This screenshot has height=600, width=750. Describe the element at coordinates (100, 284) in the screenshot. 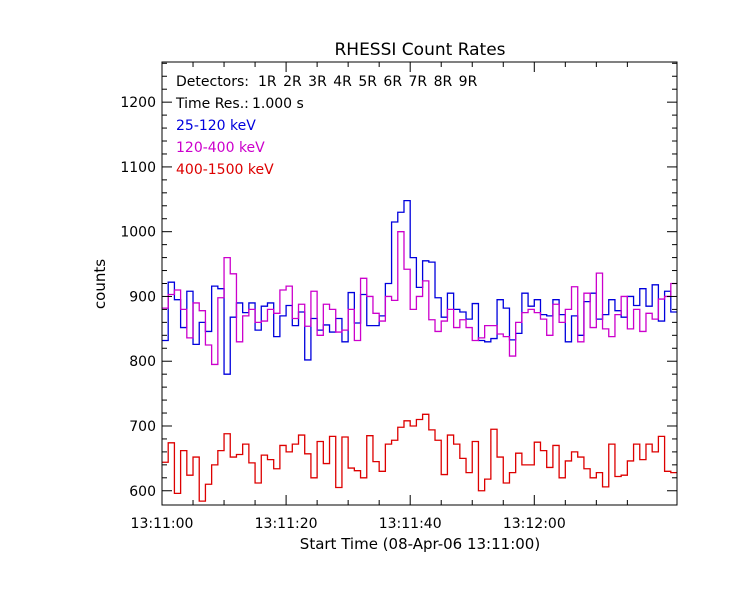

I see `y-axis-label: counts` at that location.